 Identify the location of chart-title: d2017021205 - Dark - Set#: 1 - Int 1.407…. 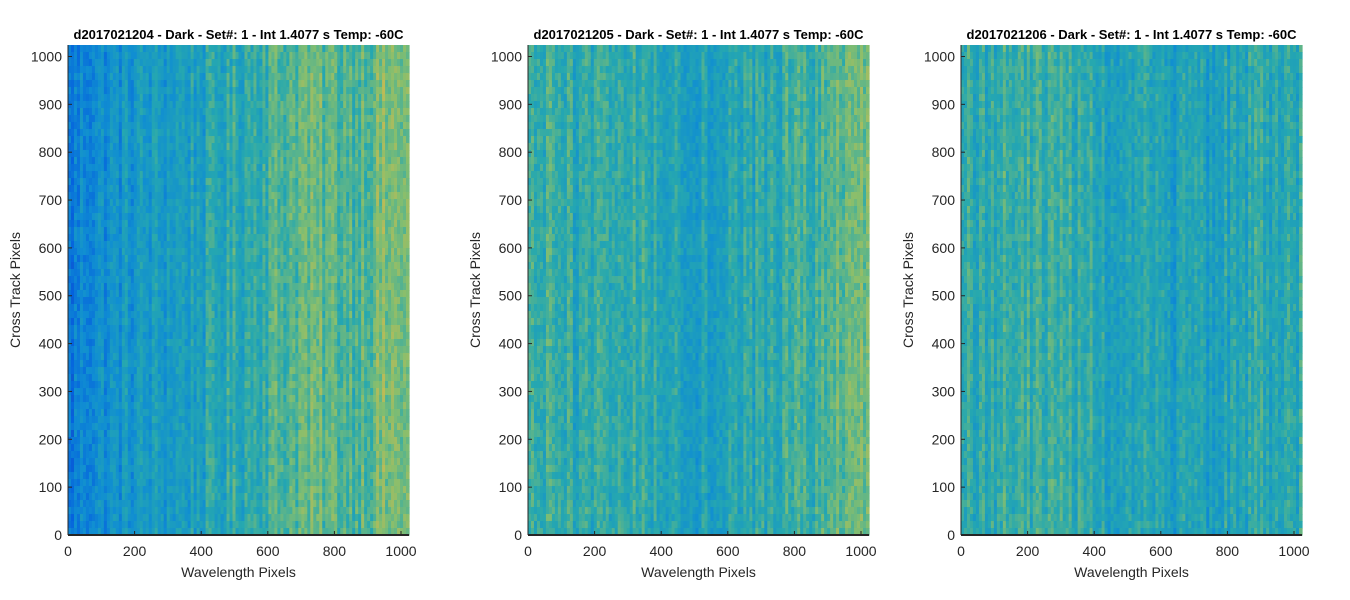
(699, 34).